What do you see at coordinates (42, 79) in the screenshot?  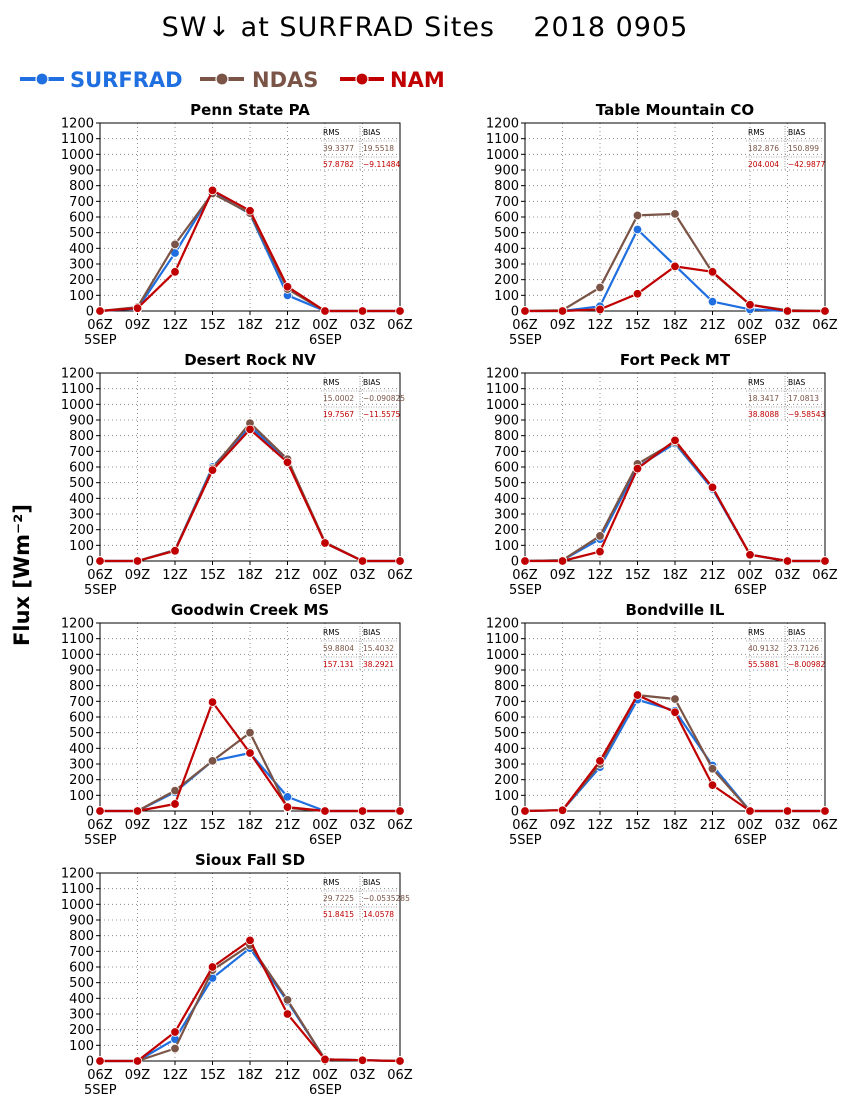 I see `legend-swatch-surfrad` at bounding box center [42, 79].